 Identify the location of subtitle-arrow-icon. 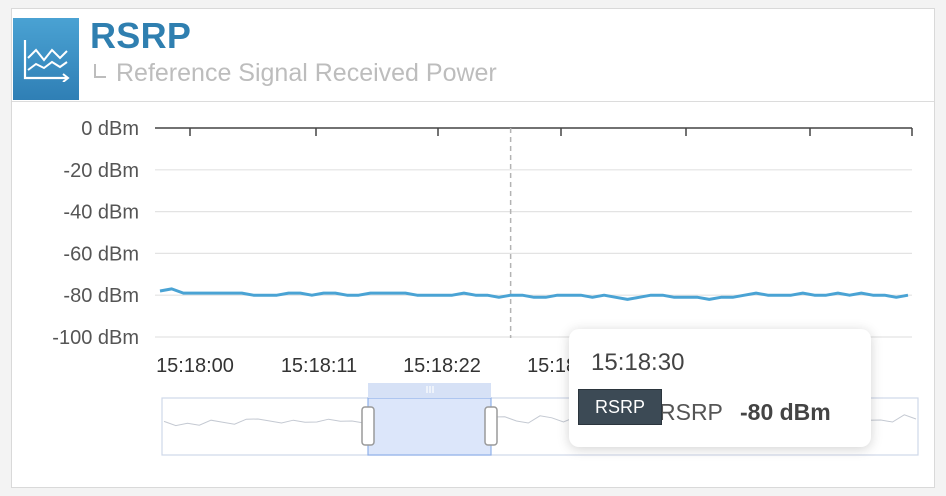
(100, 71).